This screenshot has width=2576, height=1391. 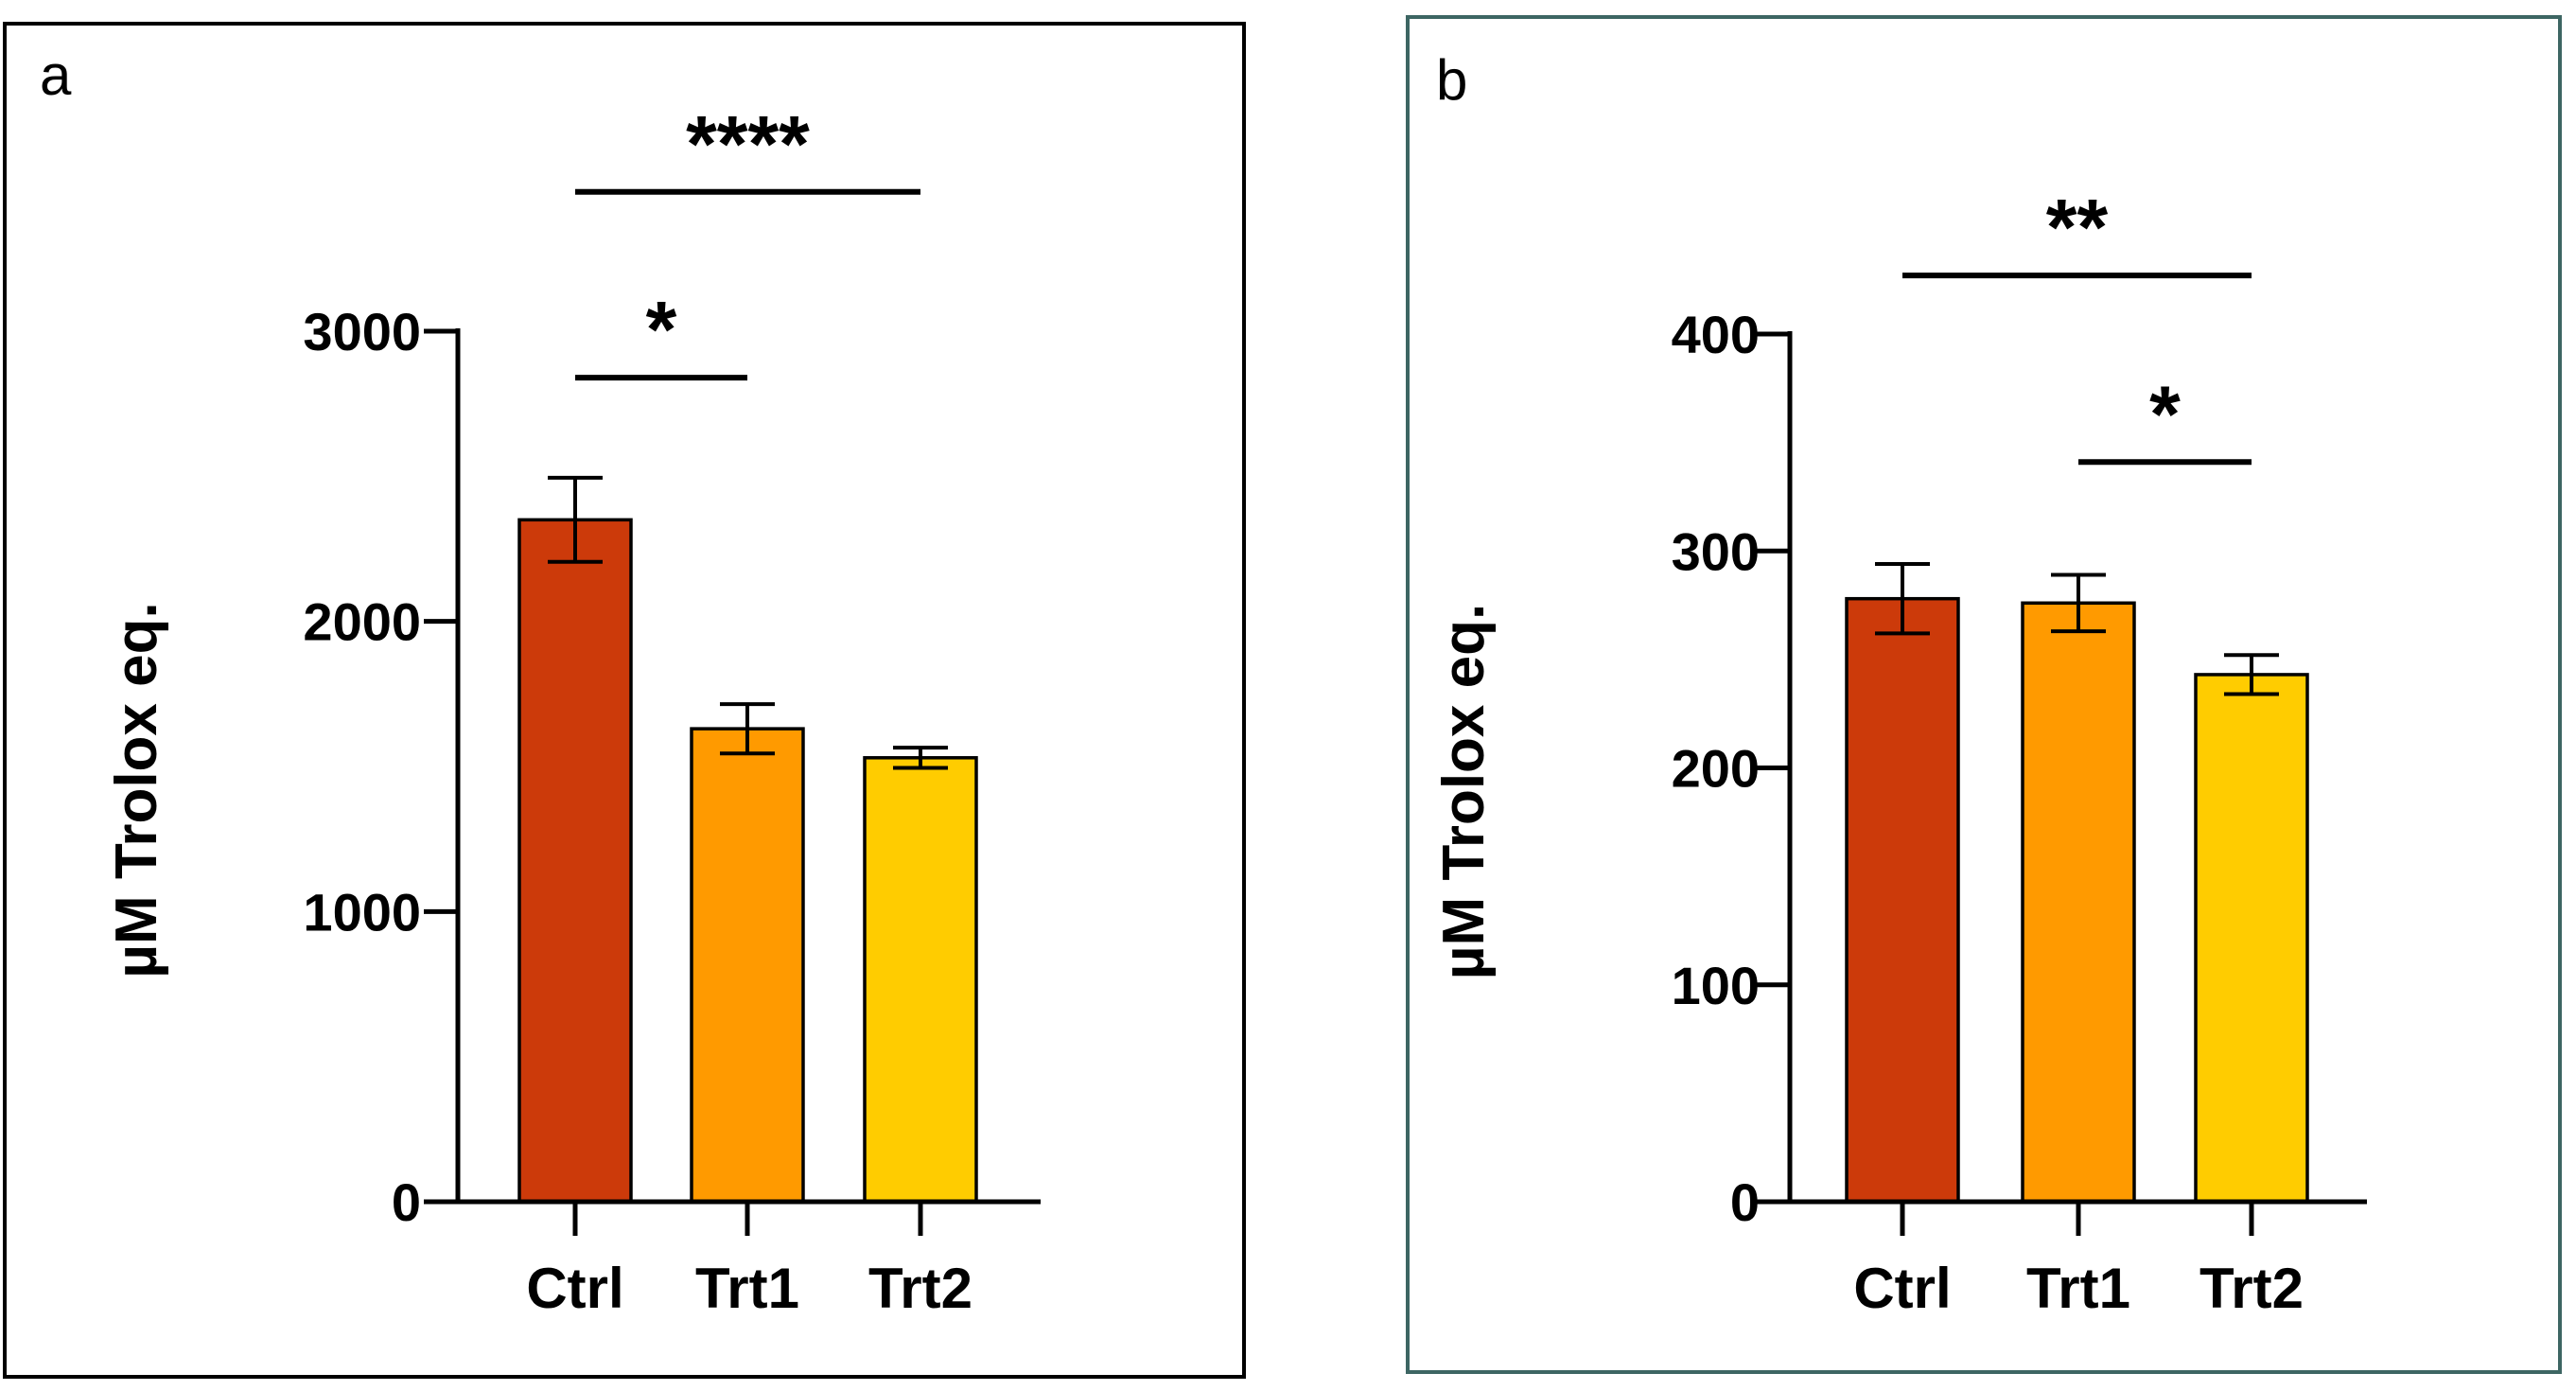 What do you see at coordinates (1716, 551) in the screenshot?
I see `y-tick-label: 300` at bounding box center [1716, 551].